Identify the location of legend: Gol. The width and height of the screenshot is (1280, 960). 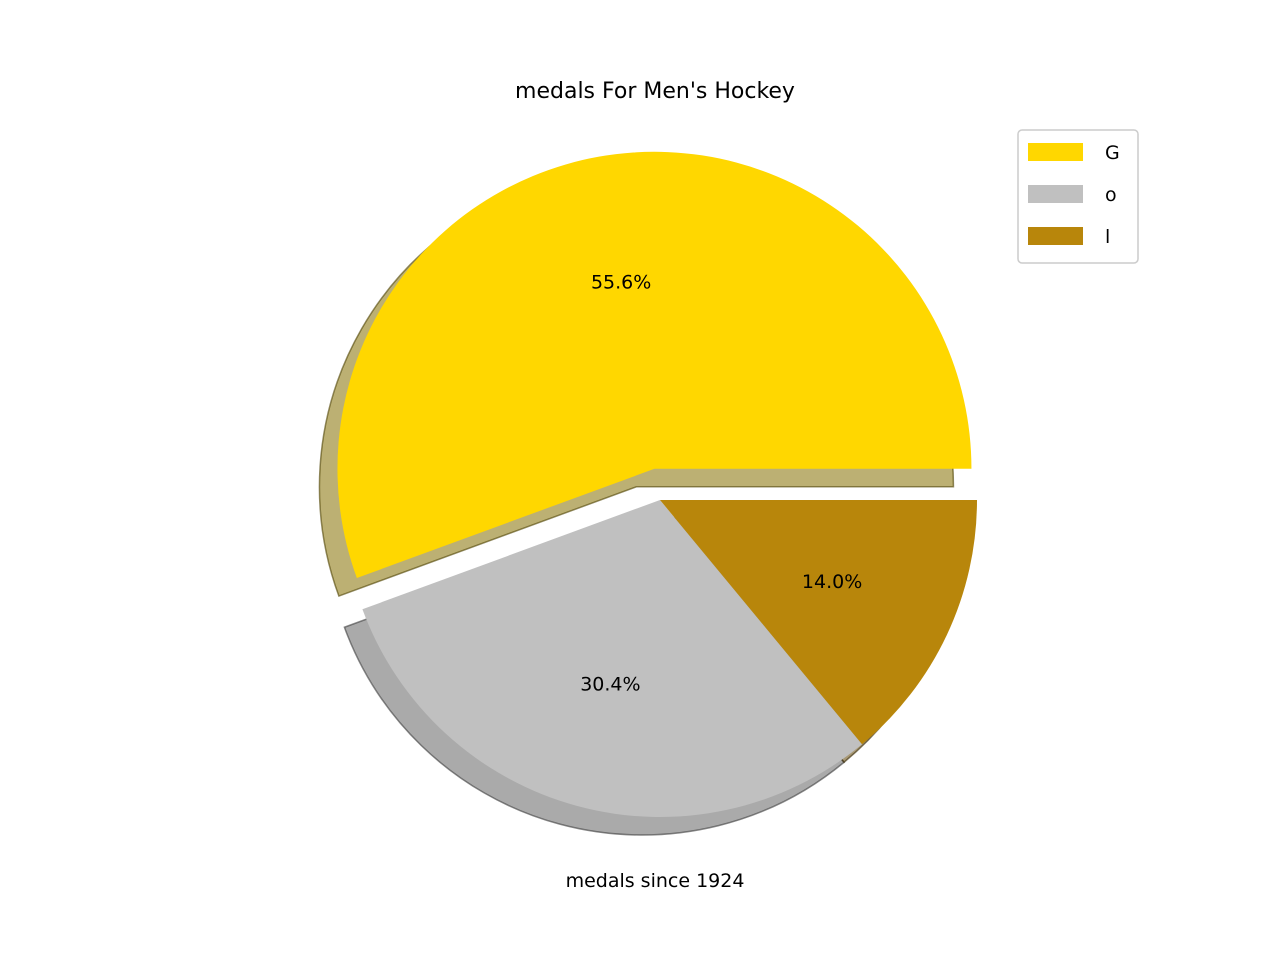
(1078, 196).